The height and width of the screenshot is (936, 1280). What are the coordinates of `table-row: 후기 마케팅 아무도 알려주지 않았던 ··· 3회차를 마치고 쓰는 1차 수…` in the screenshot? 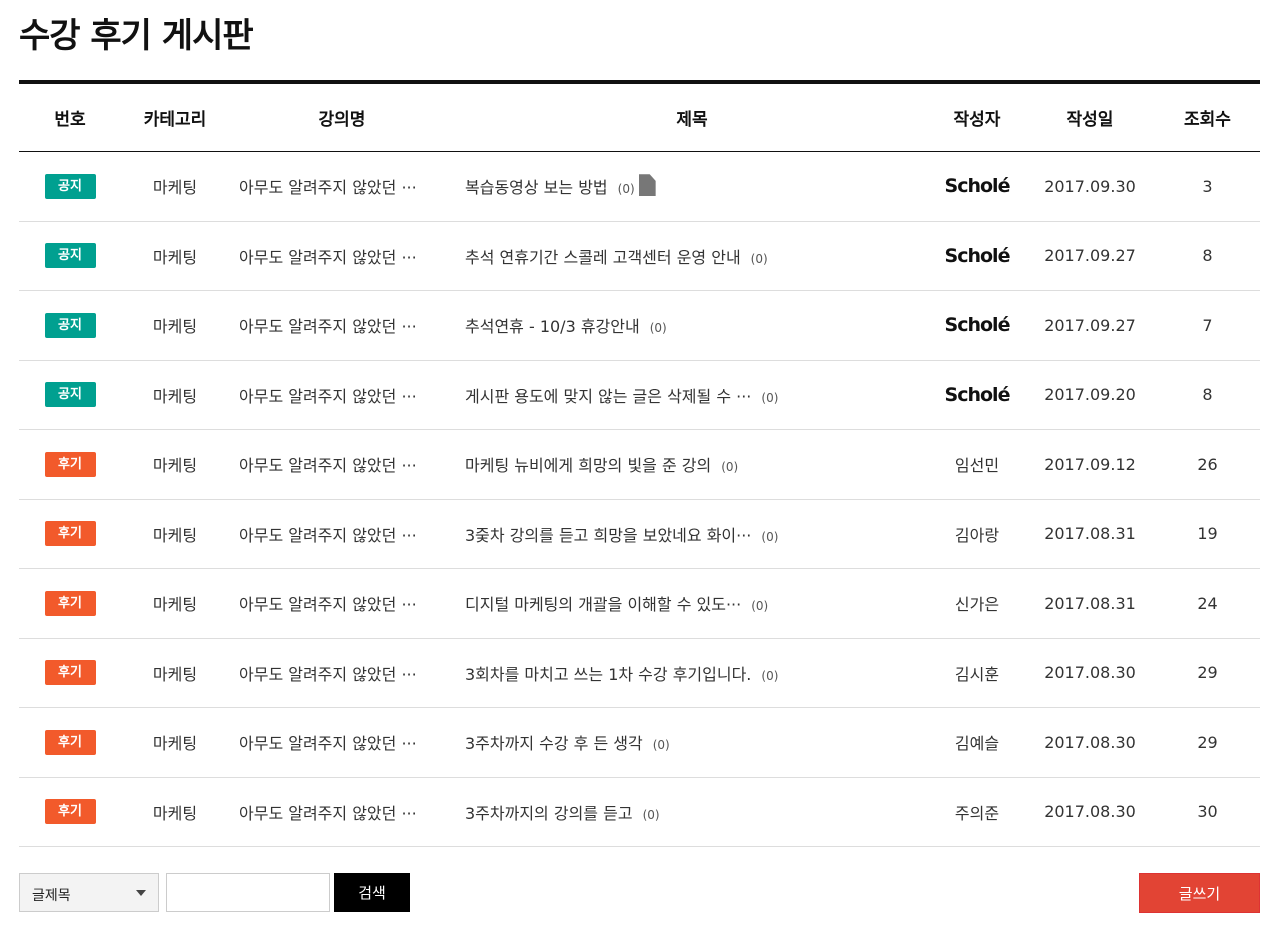 It's located at (639, 673).